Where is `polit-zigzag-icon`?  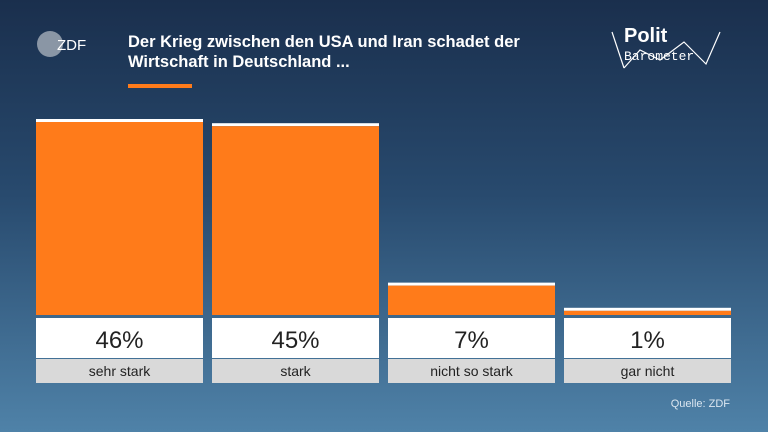 polit-zigzag-icon is located at coordinates (666, 50).